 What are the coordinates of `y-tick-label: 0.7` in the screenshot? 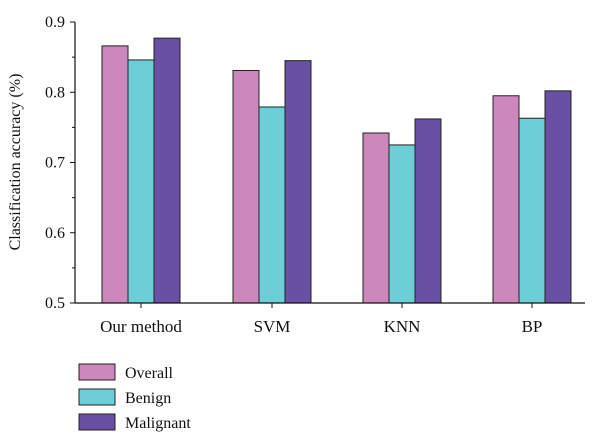 It's located at (55, 163).